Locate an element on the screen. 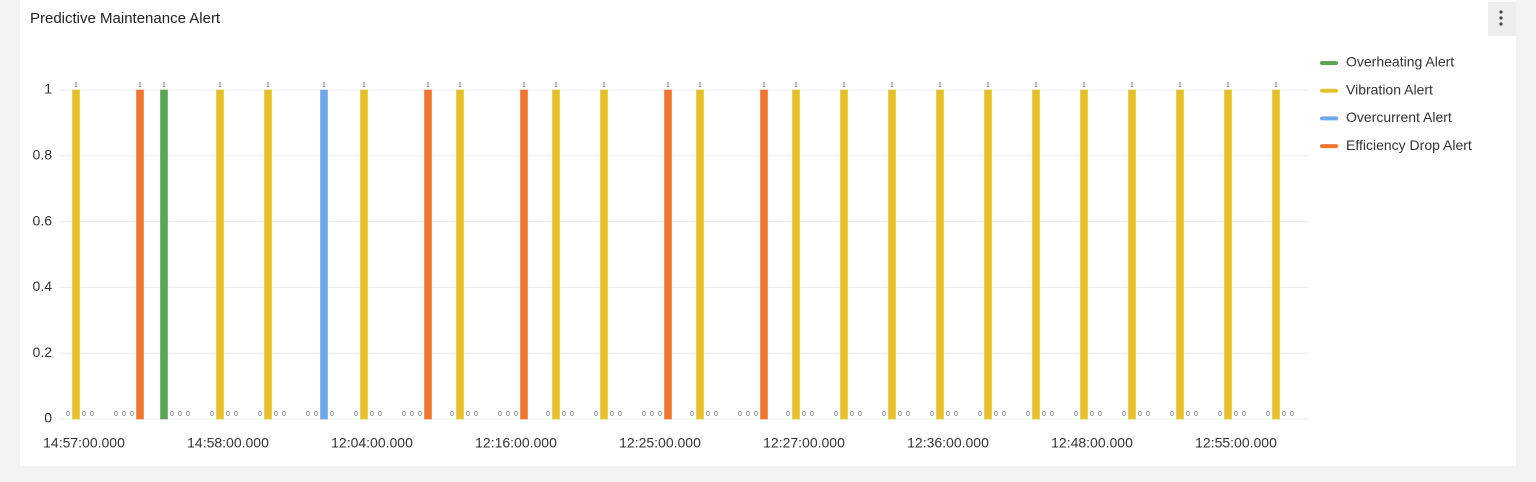  x-tick-label: 12:48:00.000 is located at coordinates (1092, 443).